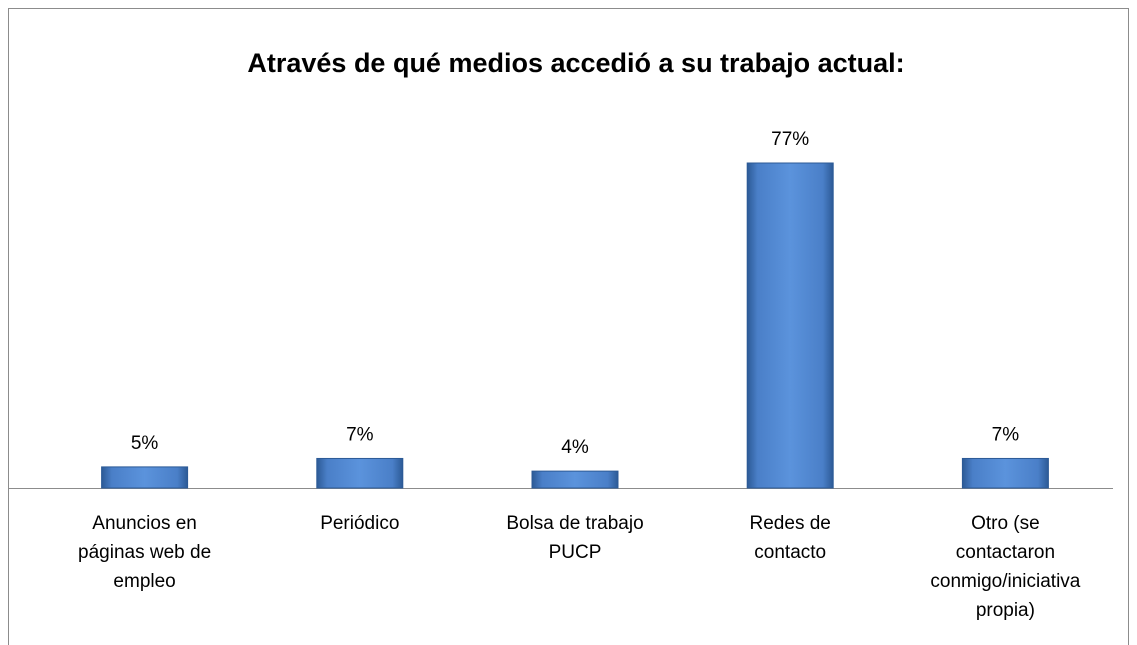 Image resolution: width=1137 pixels, height=645 pixels. Describe the element at coordinates (574, 538) in the screenshot. I see `x-tick-label: Bolsa de trabajo PUCP` at that location.